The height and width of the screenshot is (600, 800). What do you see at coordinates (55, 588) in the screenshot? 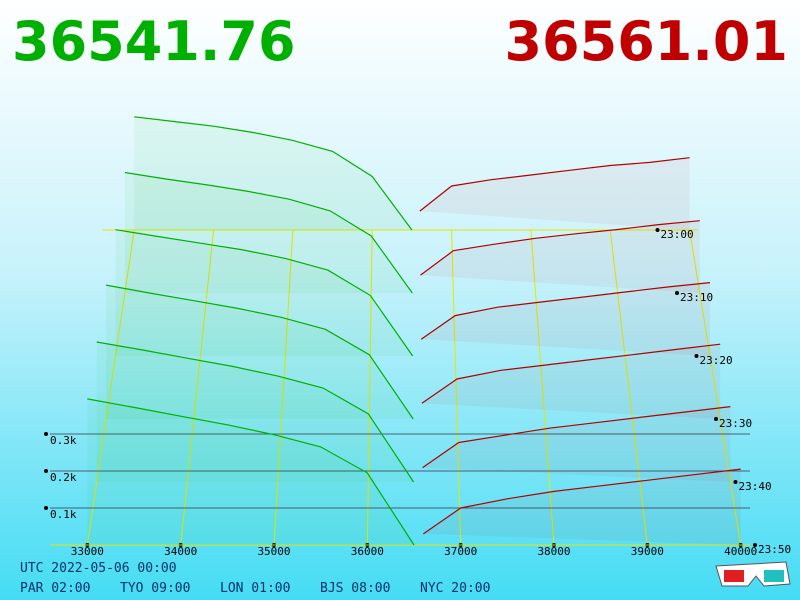
I see `zone-time: PAR 02:00` at bounding box center [55, 588].